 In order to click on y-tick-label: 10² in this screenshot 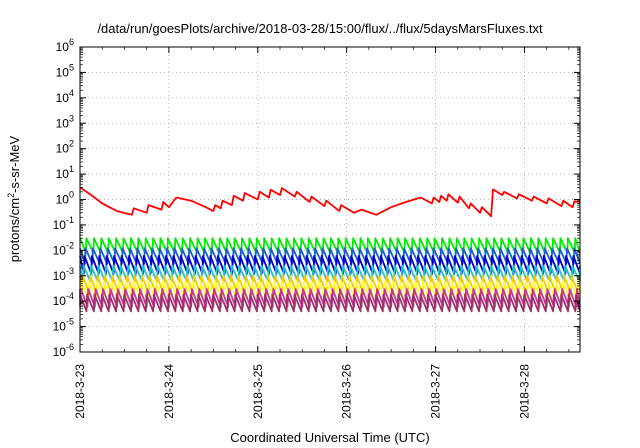, I will do `click(65, 147)`.